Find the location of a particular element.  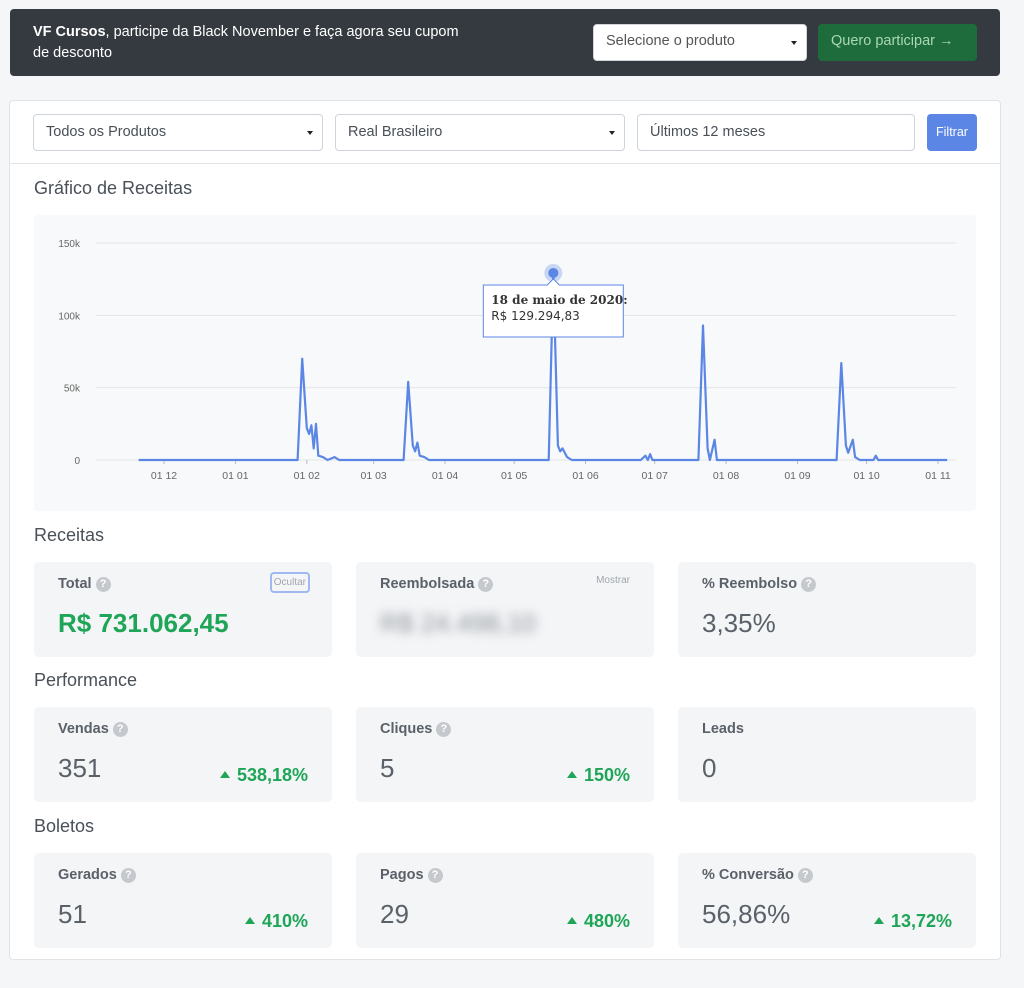

participate-button: Quero participar → is located at coordinates (897, 42).